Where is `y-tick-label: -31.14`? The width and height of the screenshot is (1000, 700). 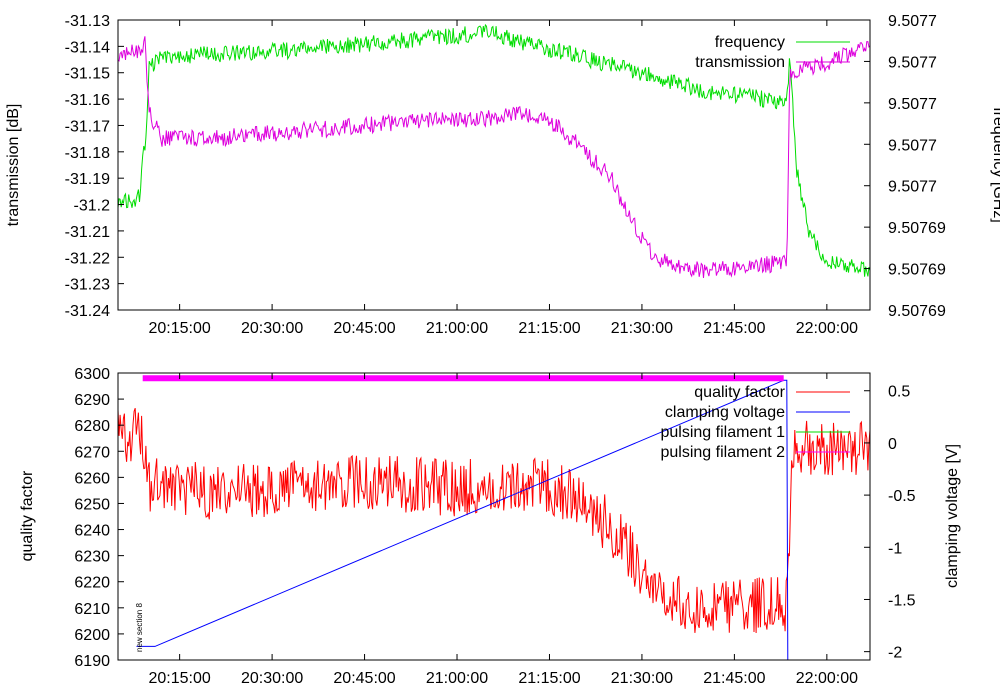 y-tick-label: -31.14 is located at coordinates (87, 47).